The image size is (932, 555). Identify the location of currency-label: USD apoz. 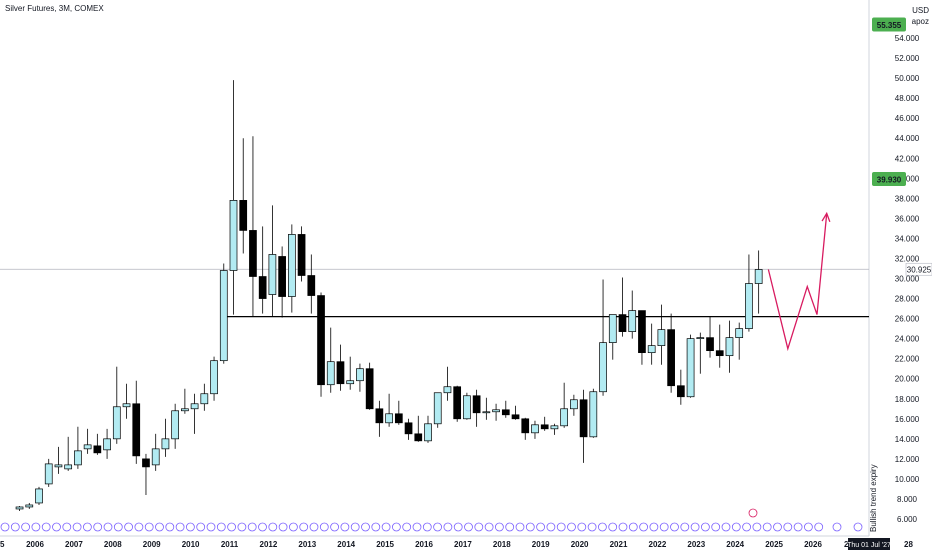
(920, 16).